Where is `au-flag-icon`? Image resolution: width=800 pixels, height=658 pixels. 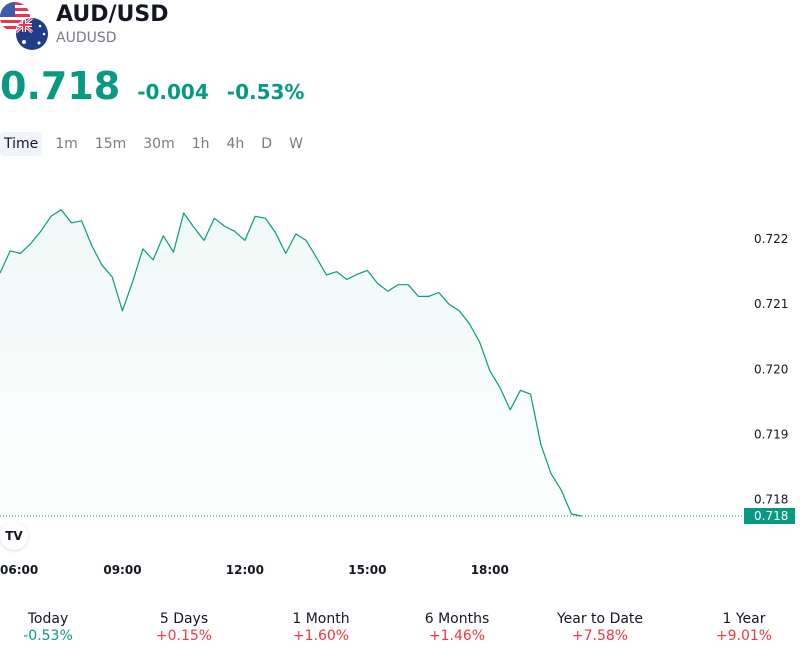
au-flag-icon is located at coordinates (32, 34).